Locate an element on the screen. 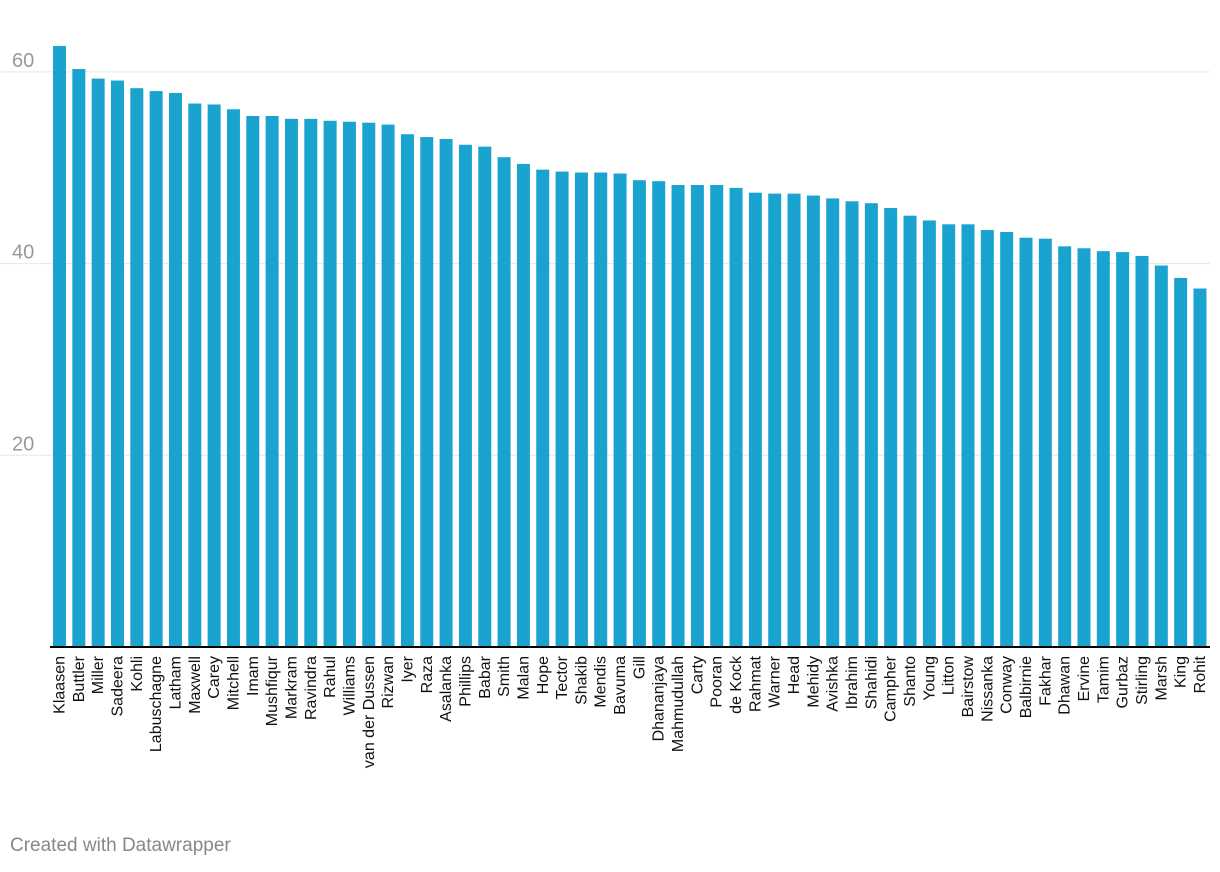  x-tick-label: Mehidy is located at coordinates (813, 682).